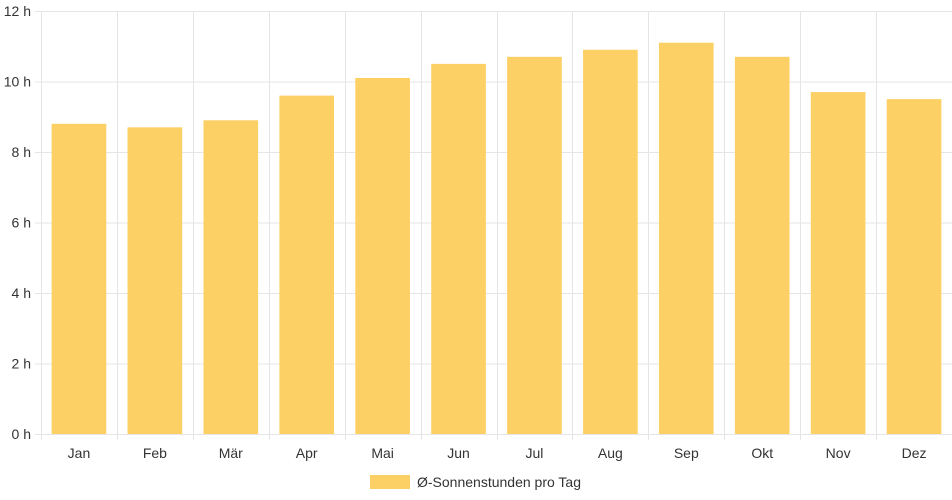 The width and height of the screenshot is (952, 500). What do you see at coordinates (307, 264) in the screenshot?
I see `bar-apr` at bounding box center [307, 264].